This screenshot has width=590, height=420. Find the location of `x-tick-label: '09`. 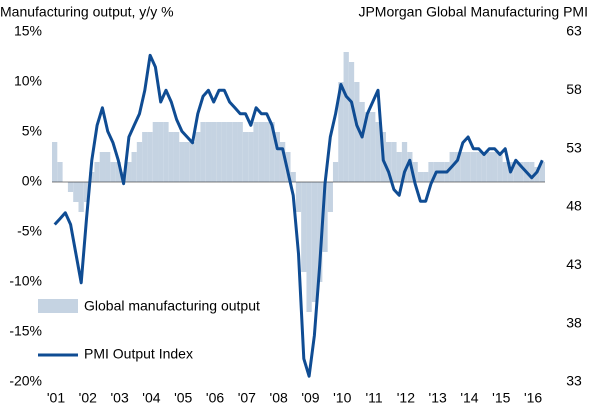

x-tick-label: '09 is located at coordinates (310, 398).